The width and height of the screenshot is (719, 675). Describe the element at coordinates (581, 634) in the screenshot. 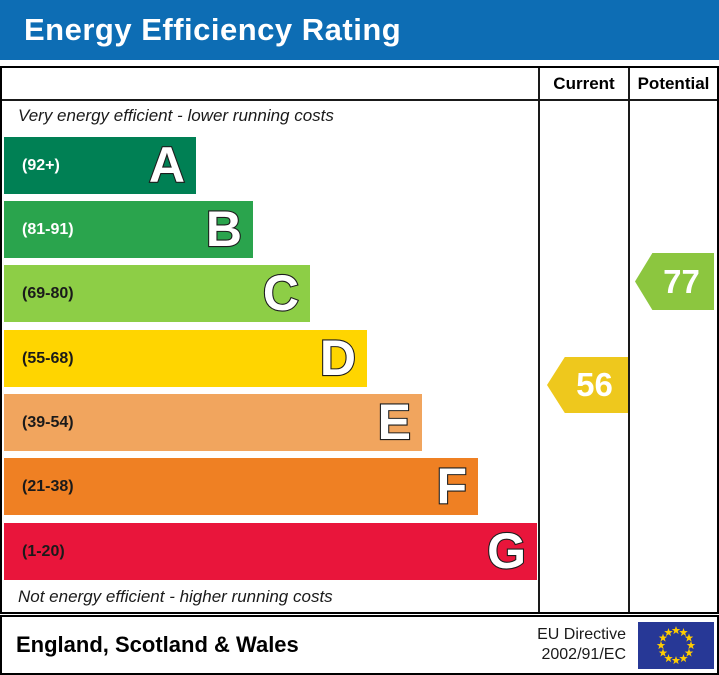

I see `eu-directive-line1: EU Directive` at that location.